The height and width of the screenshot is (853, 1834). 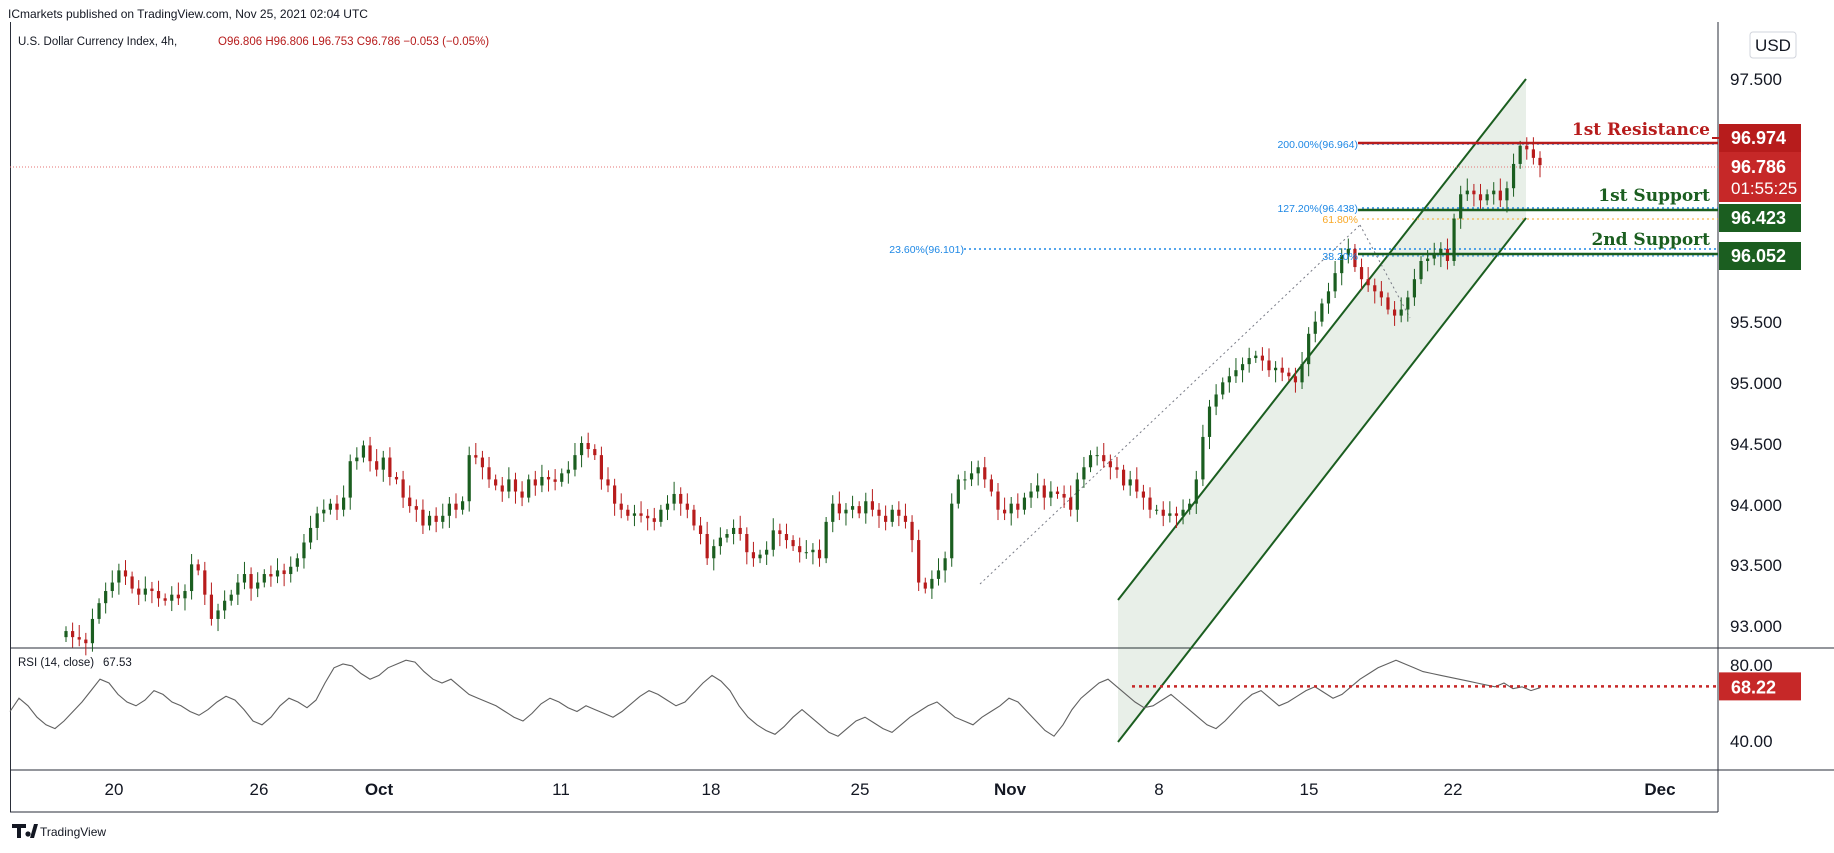 I want to click on rsi-marker-tag, so click(x=1760, y=686).